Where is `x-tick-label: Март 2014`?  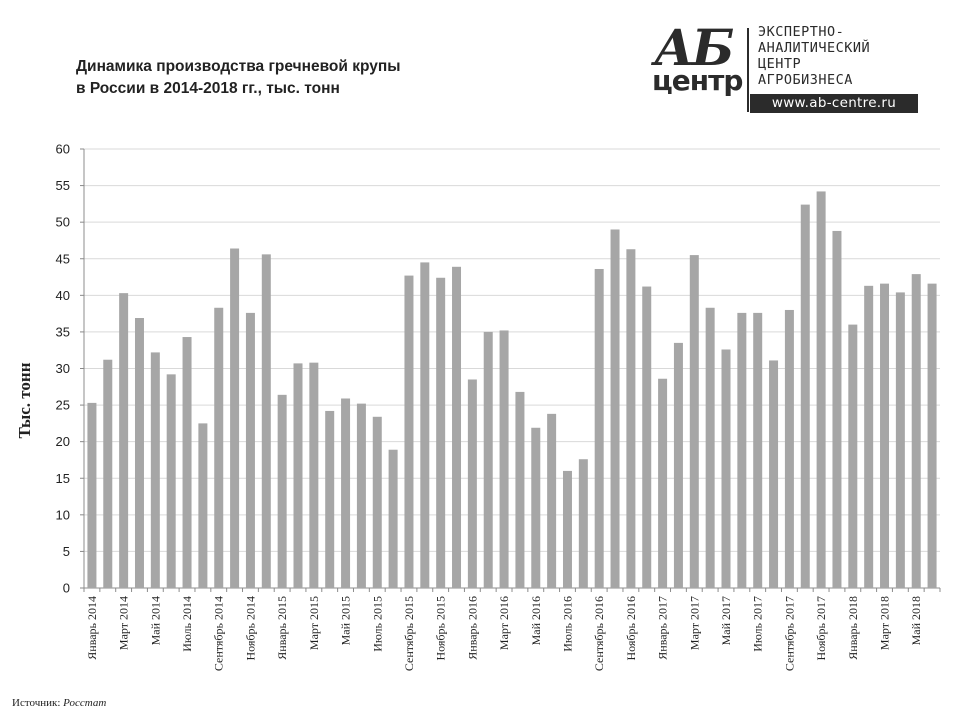
x-tick-label: Март 2014 is located at coordinates (124, 623).